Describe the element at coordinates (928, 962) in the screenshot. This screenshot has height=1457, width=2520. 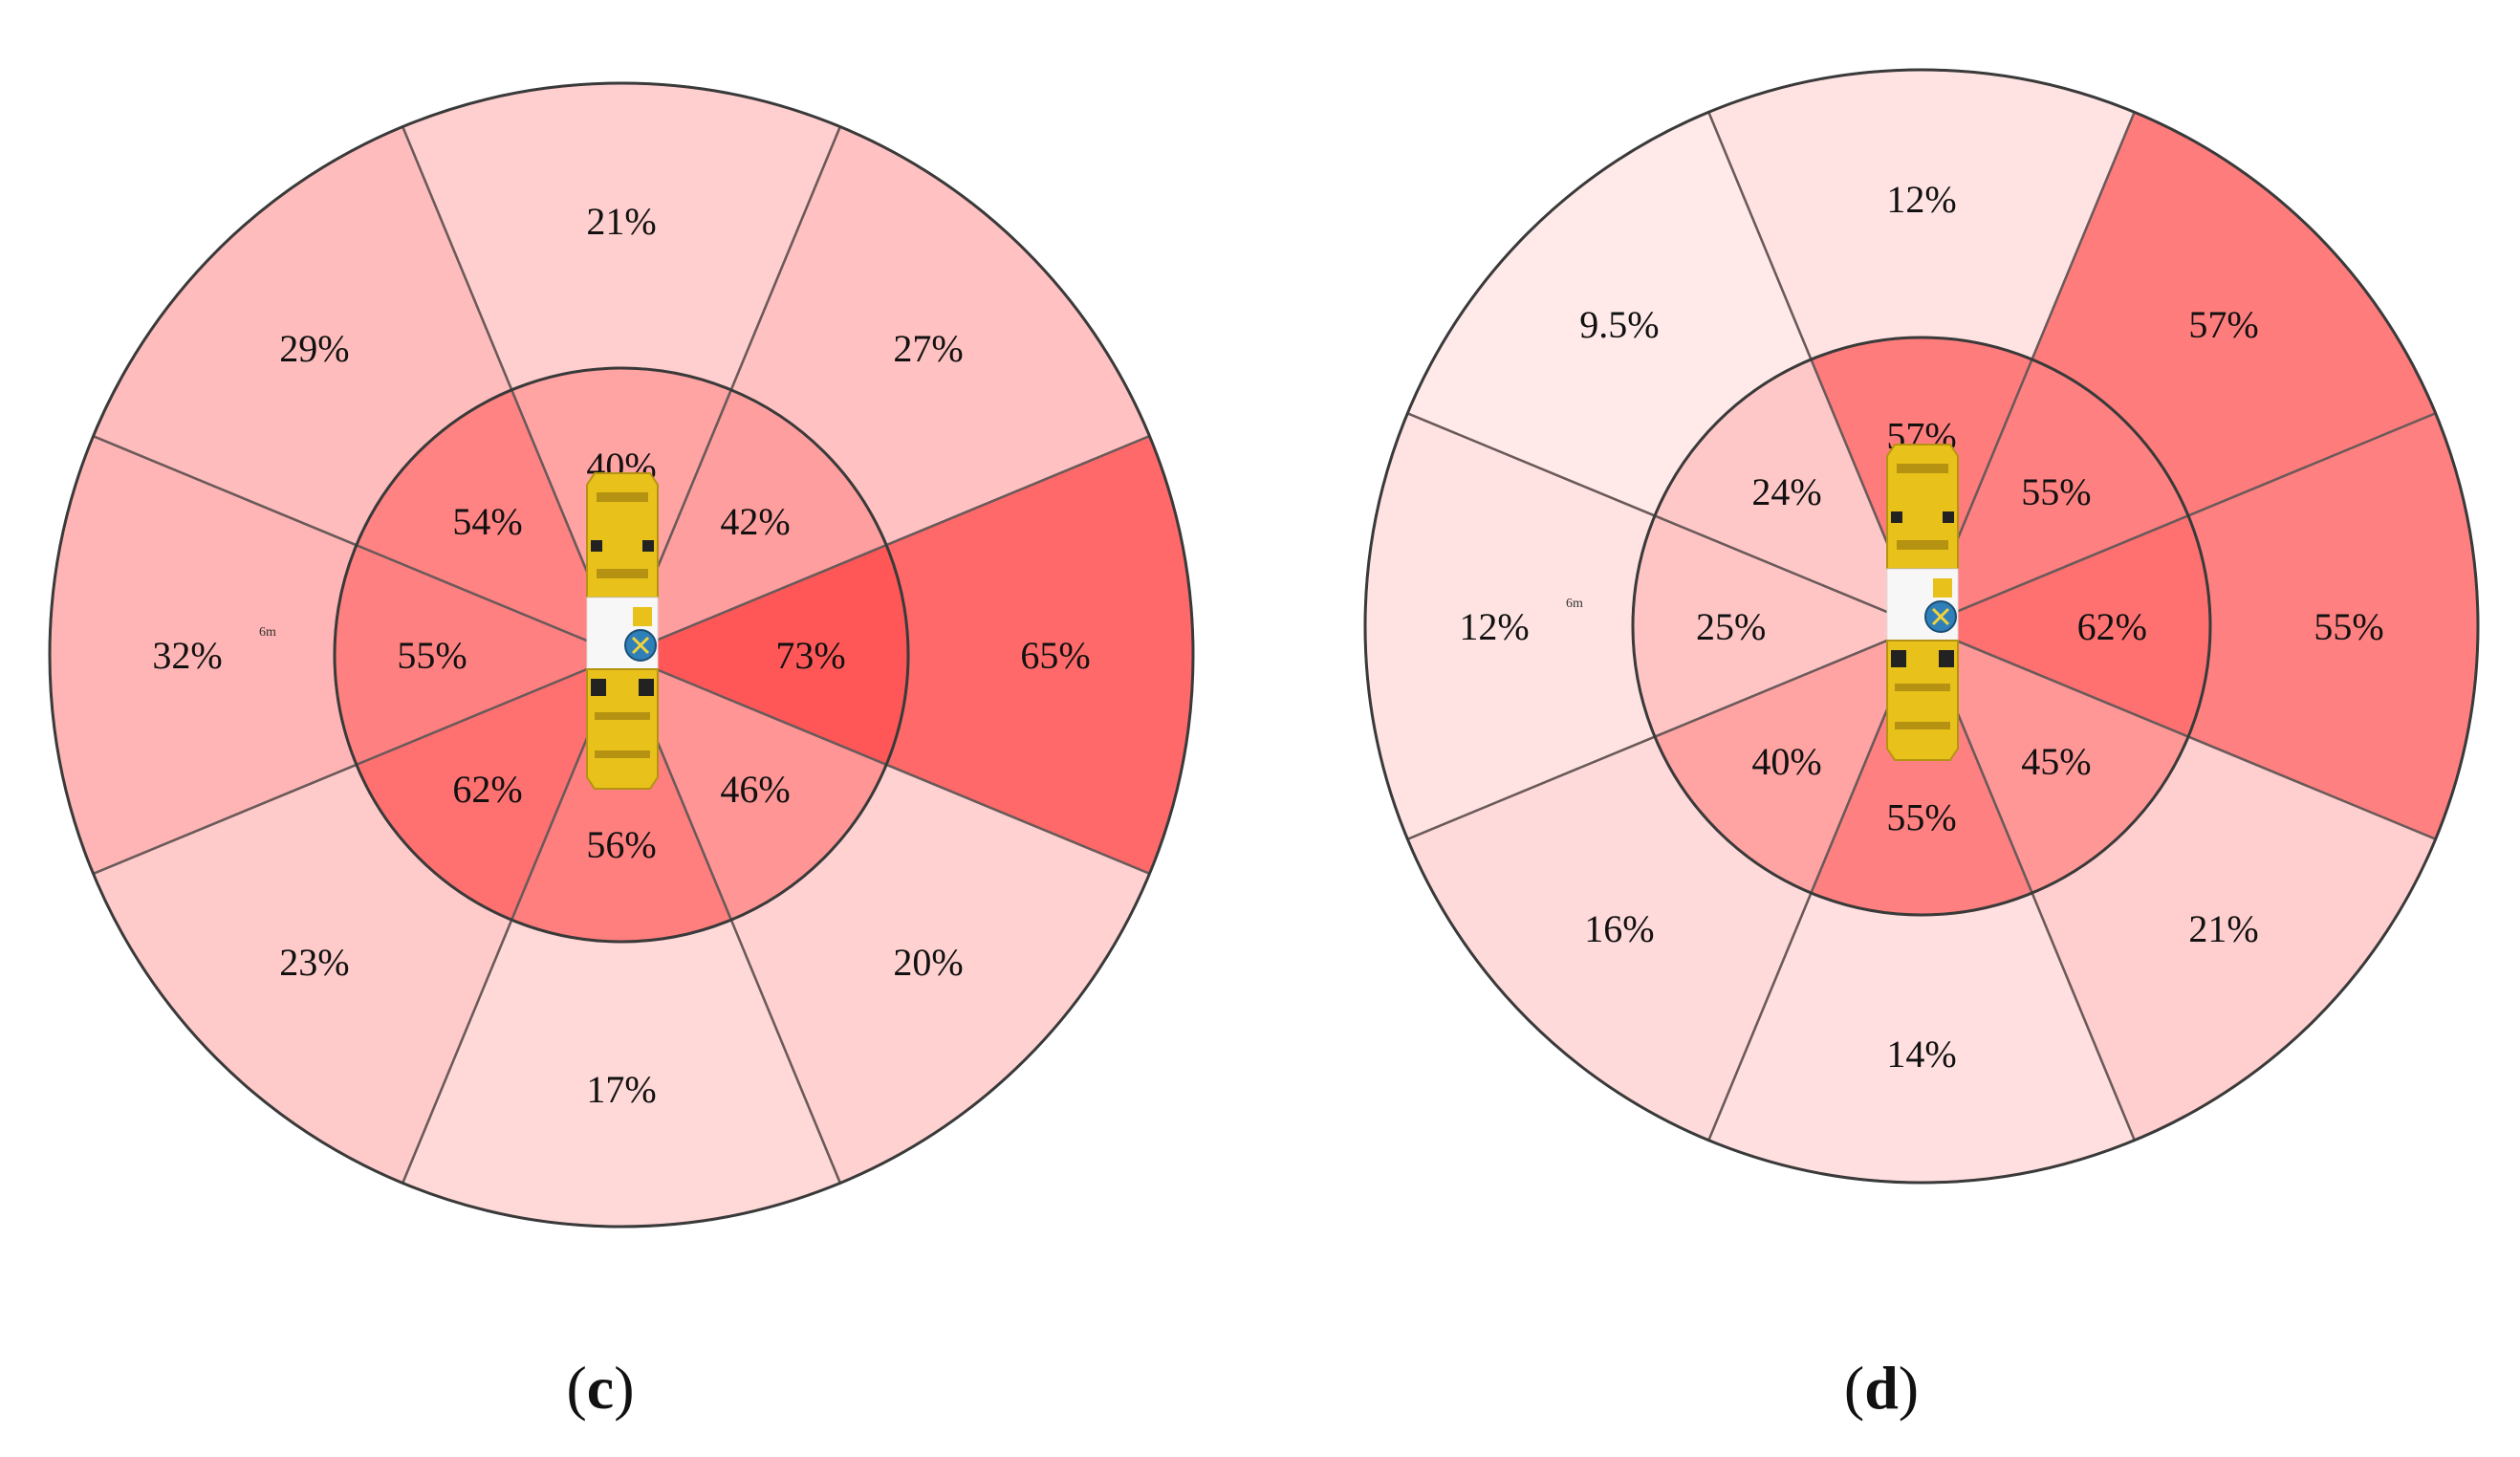
I see `outer-label-c-se: 20%` at that location.